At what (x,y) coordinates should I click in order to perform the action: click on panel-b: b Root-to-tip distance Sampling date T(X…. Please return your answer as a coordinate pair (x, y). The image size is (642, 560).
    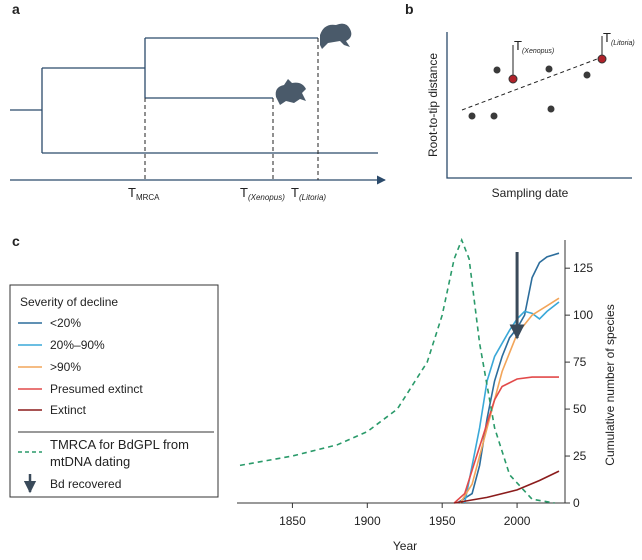
    Looking at the image, I should click on (520, 100).